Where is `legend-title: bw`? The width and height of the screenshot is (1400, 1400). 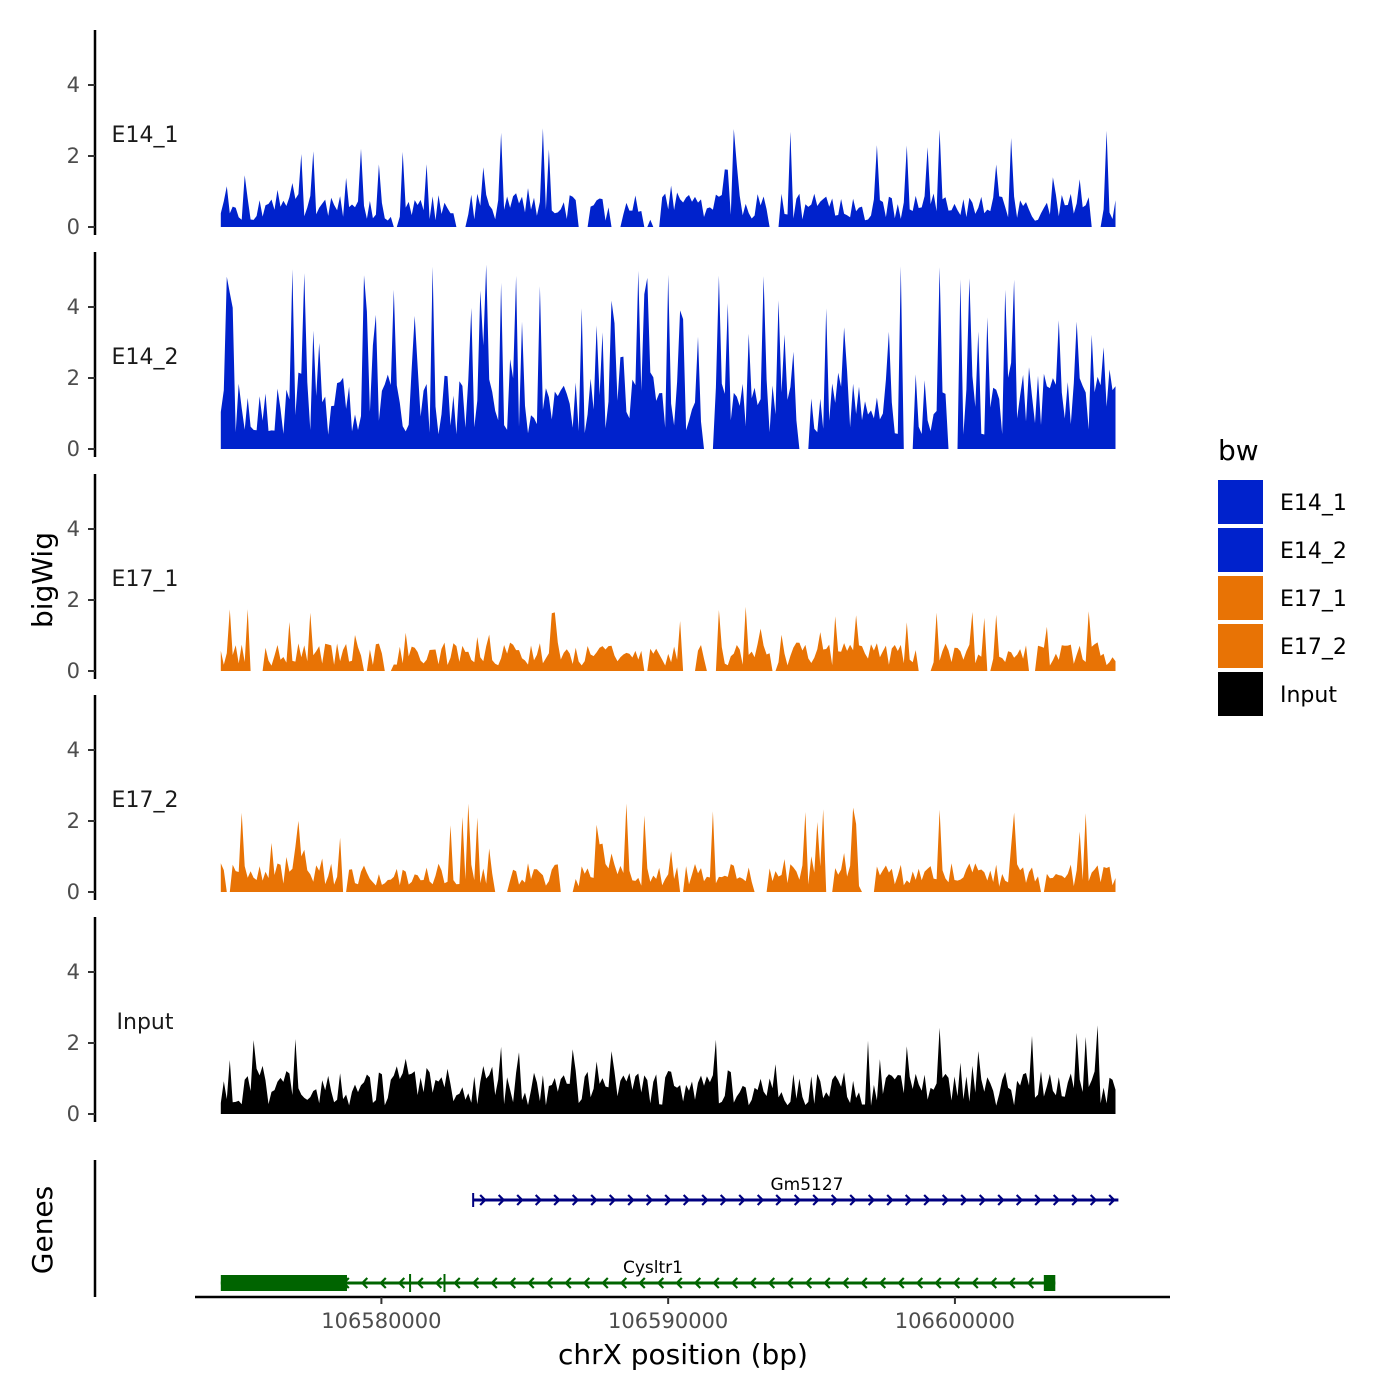 legend-title: bw is located at coordinates (1238, 450).